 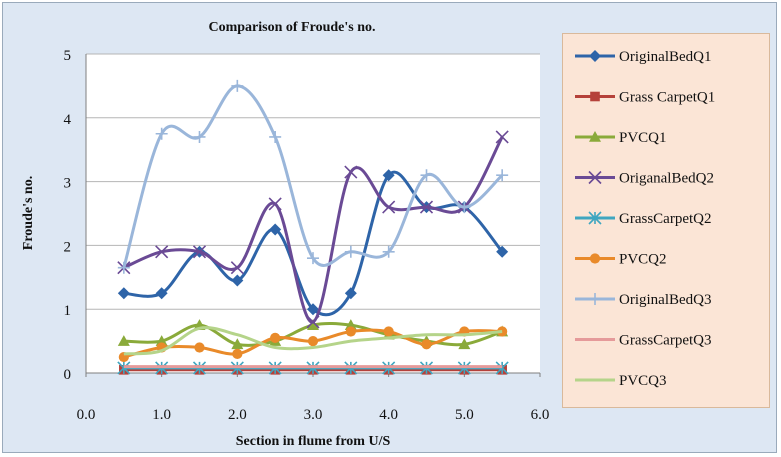 I want to click on legend-item: PVCQ2, so click(x=621, y=260).